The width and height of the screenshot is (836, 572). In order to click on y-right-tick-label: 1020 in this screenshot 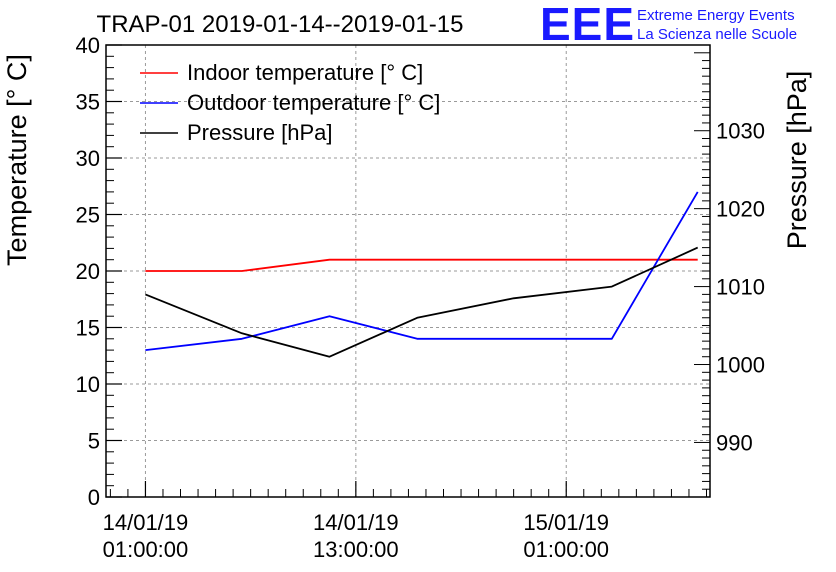, I will do `click(740, 209)`.